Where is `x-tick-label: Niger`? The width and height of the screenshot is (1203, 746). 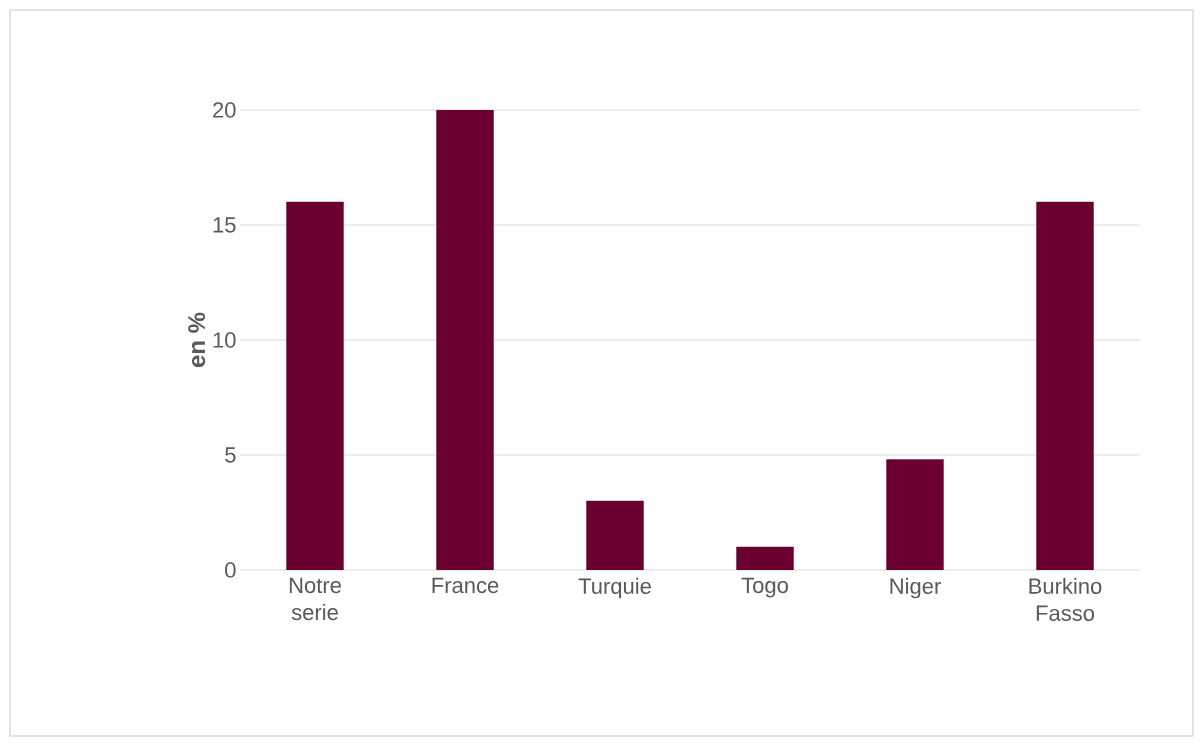 x-tick-label: Niger is located at coordinates (915, 588).